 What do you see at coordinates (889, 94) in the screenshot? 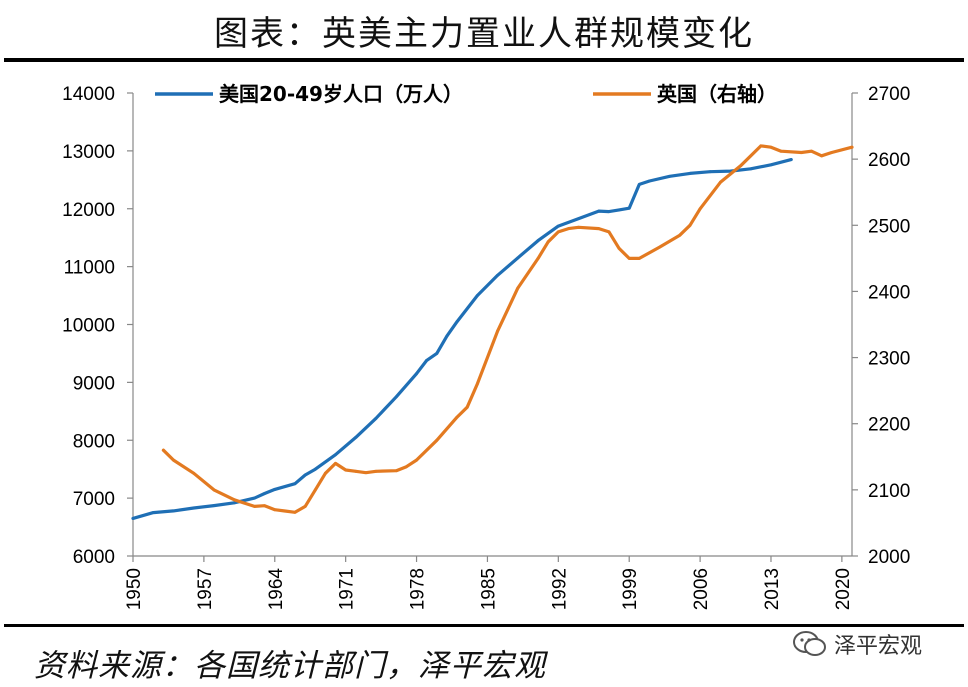
I see `y-right-tick-label: 2700` at bounding box center [889, 94].